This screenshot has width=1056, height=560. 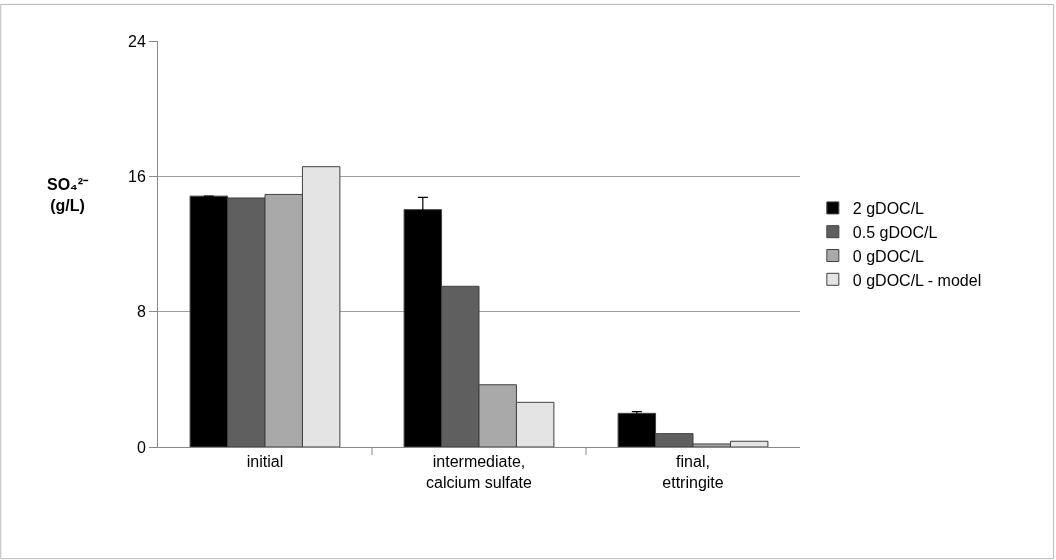 What do you see at coordinates (137, 176) in the screenshot?
I see `y-tick-label: 16` at bounding box center [137, 176].